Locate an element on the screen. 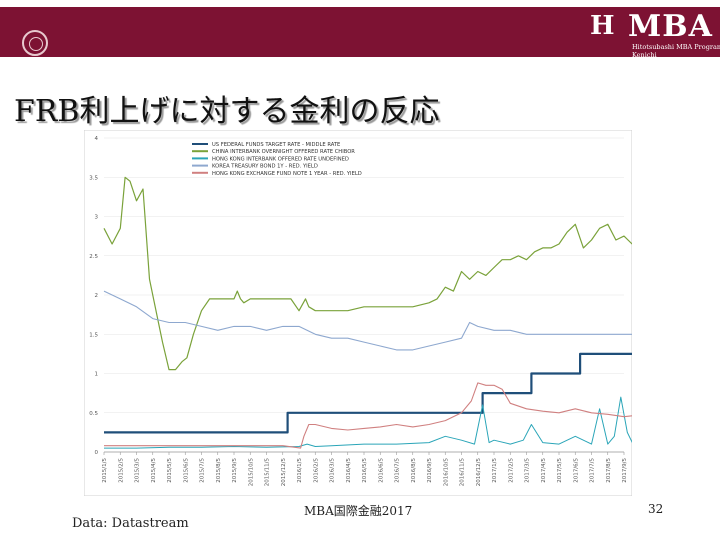 This screenshot has height=540, width=720. x-tick-label: 2016/11/5 is located at coordinates (463, 472).